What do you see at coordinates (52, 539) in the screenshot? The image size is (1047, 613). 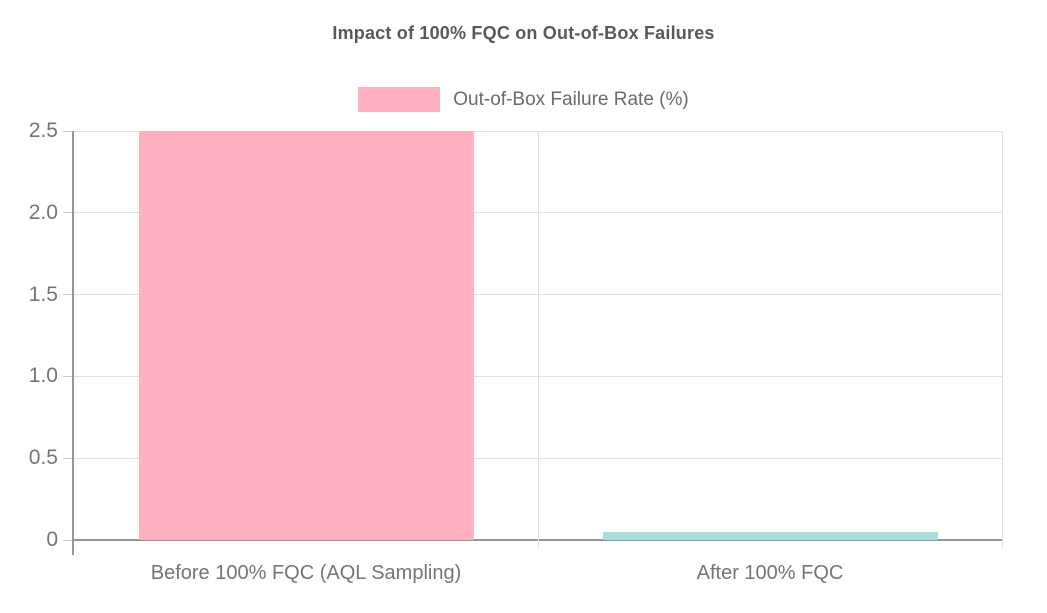 I see `y-tick-label: 0` at bounding box center [52, 539].